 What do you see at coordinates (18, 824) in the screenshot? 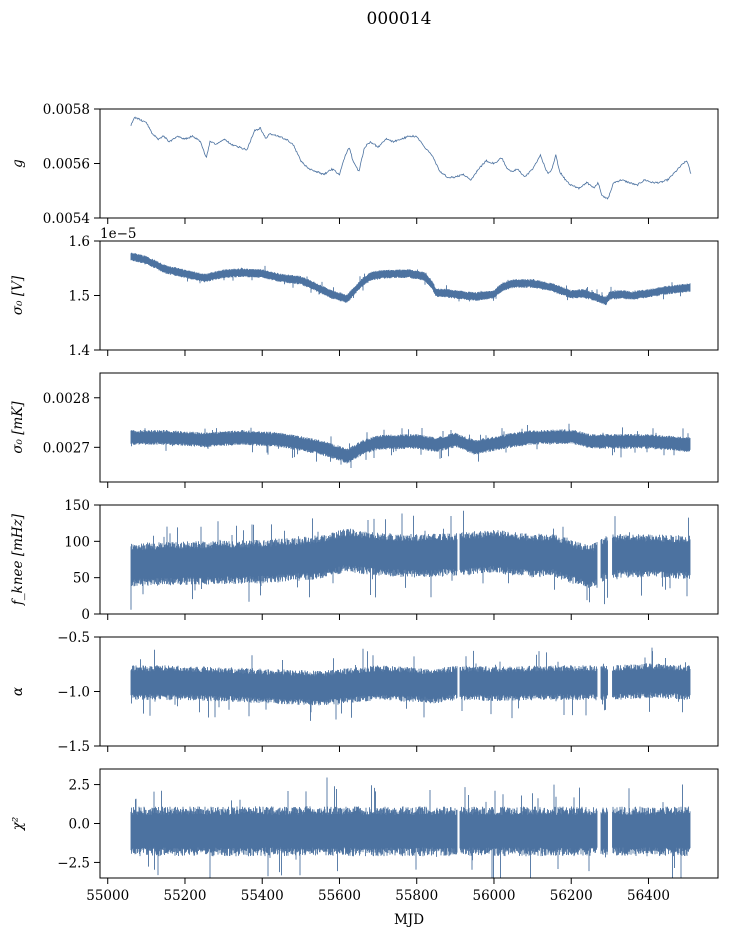
I see `y-axis-label: χ²` at bounding box center [18, 824].